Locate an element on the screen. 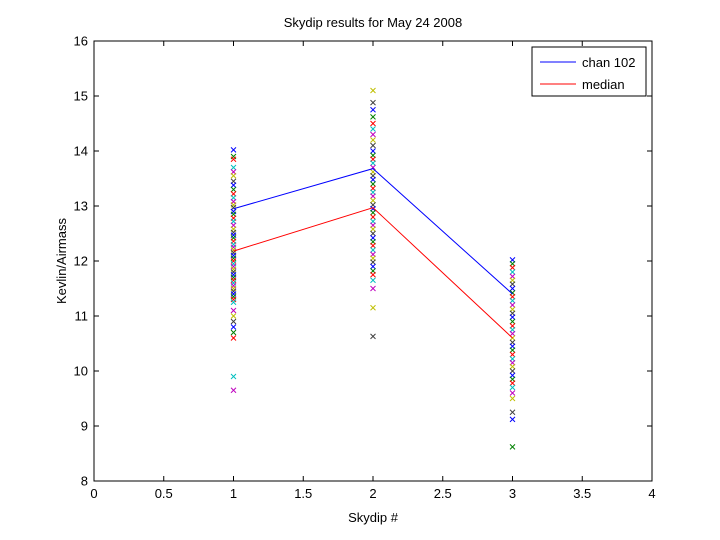 This screenshot has width=720, height=540. y-axis-label: Kevlin/Airmass is located at coordinates (61, 261).